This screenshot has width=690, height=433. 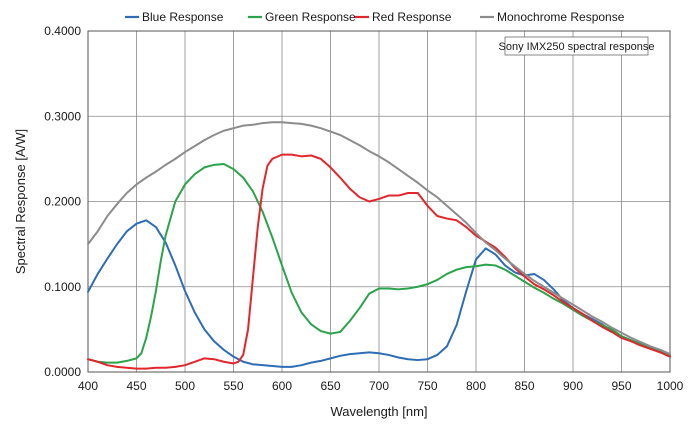 What do you see at coordinates (573, 386) in the screenshot?
I see `x-tick-label: 900` at bounding box center [573, 386].